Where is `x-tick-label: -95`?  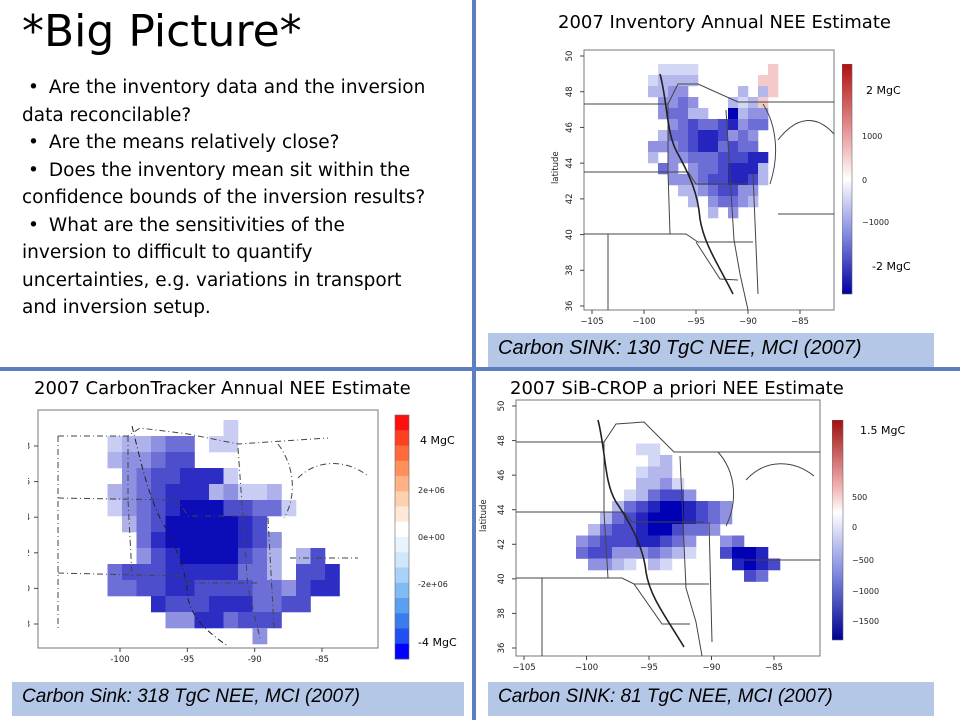
x-tick-label: -95 is located at coordinates (187, 660).